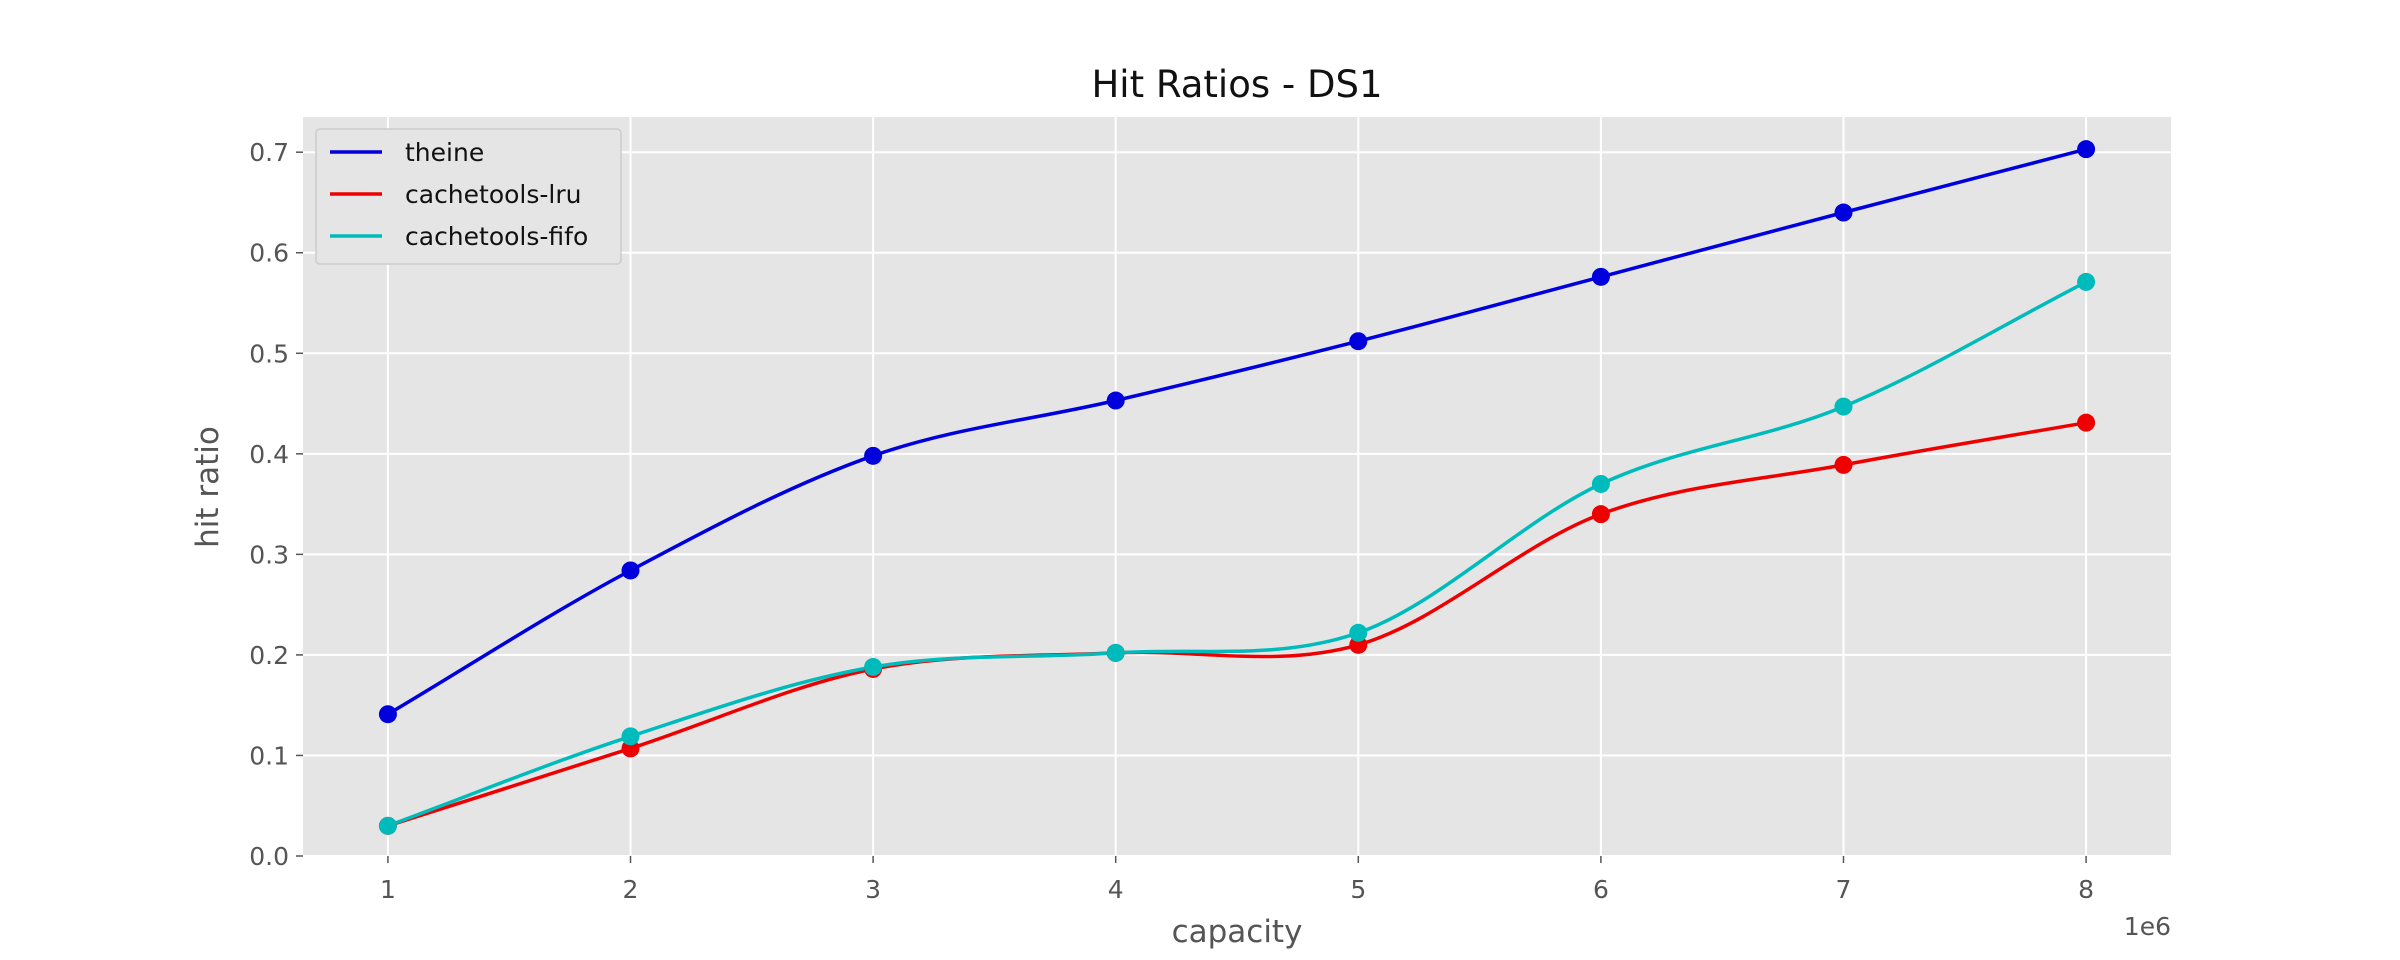 The width and height of the screenshot is (2400, 960). I want to click on chart-title: Hit Ratios - DS1, so click(1236, 84).